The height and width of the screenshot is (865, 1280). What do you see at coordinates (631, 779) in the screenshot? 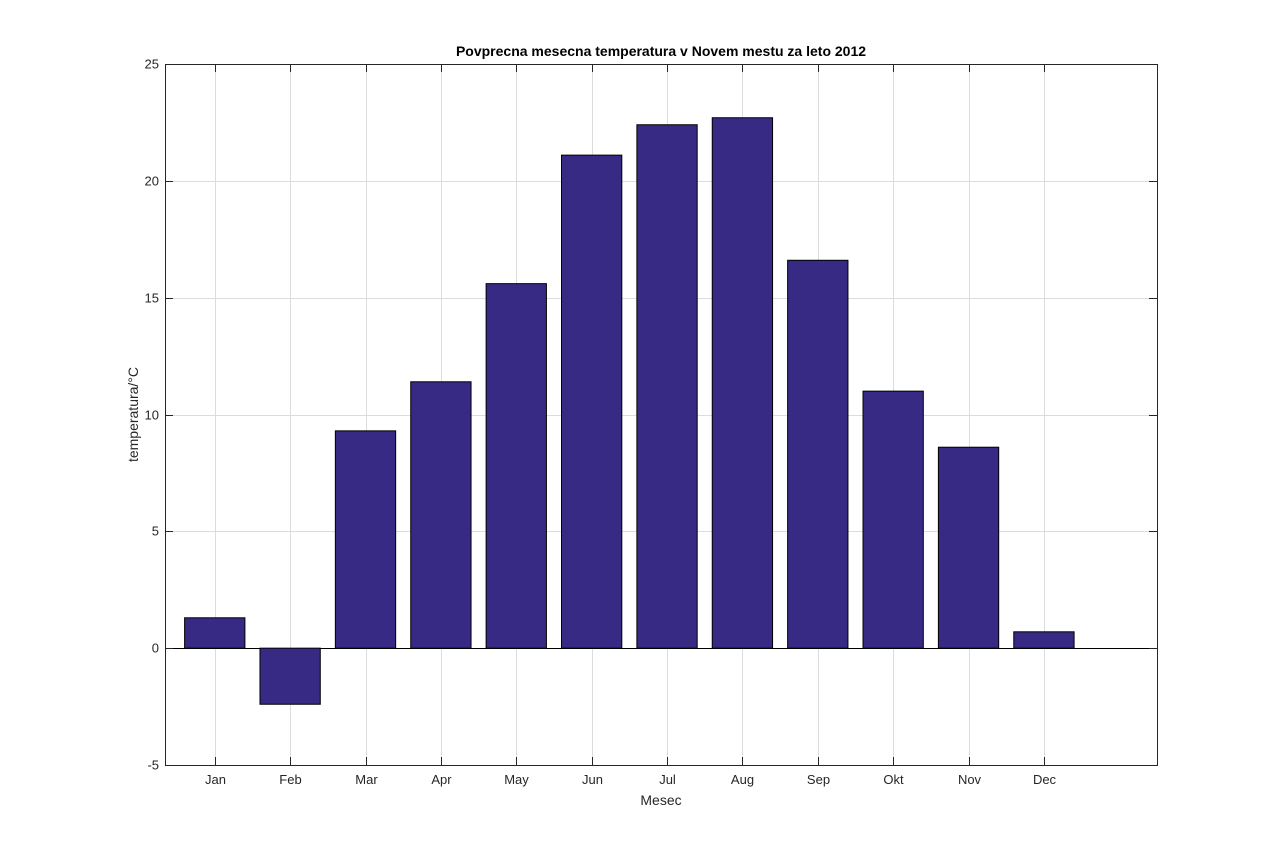
I see `x-tick-labels: Jan Feb Mar Apr May Jun Jul Aug Sep Okt Nov Dec` at bounding box center [631, 779].